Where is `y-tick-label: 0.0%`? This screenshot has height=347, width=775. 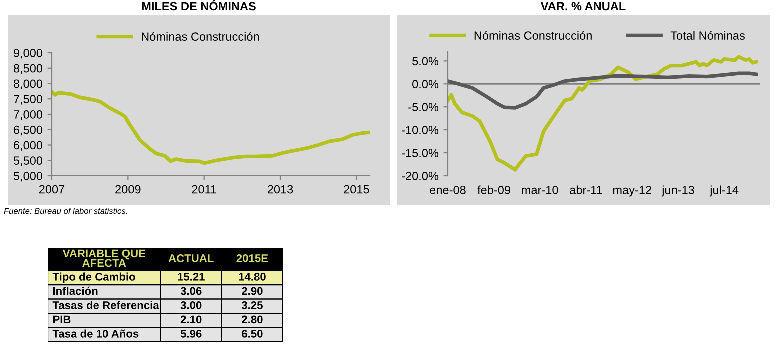
y-tick-label: 0.0% is located at coordinates (425, 84).